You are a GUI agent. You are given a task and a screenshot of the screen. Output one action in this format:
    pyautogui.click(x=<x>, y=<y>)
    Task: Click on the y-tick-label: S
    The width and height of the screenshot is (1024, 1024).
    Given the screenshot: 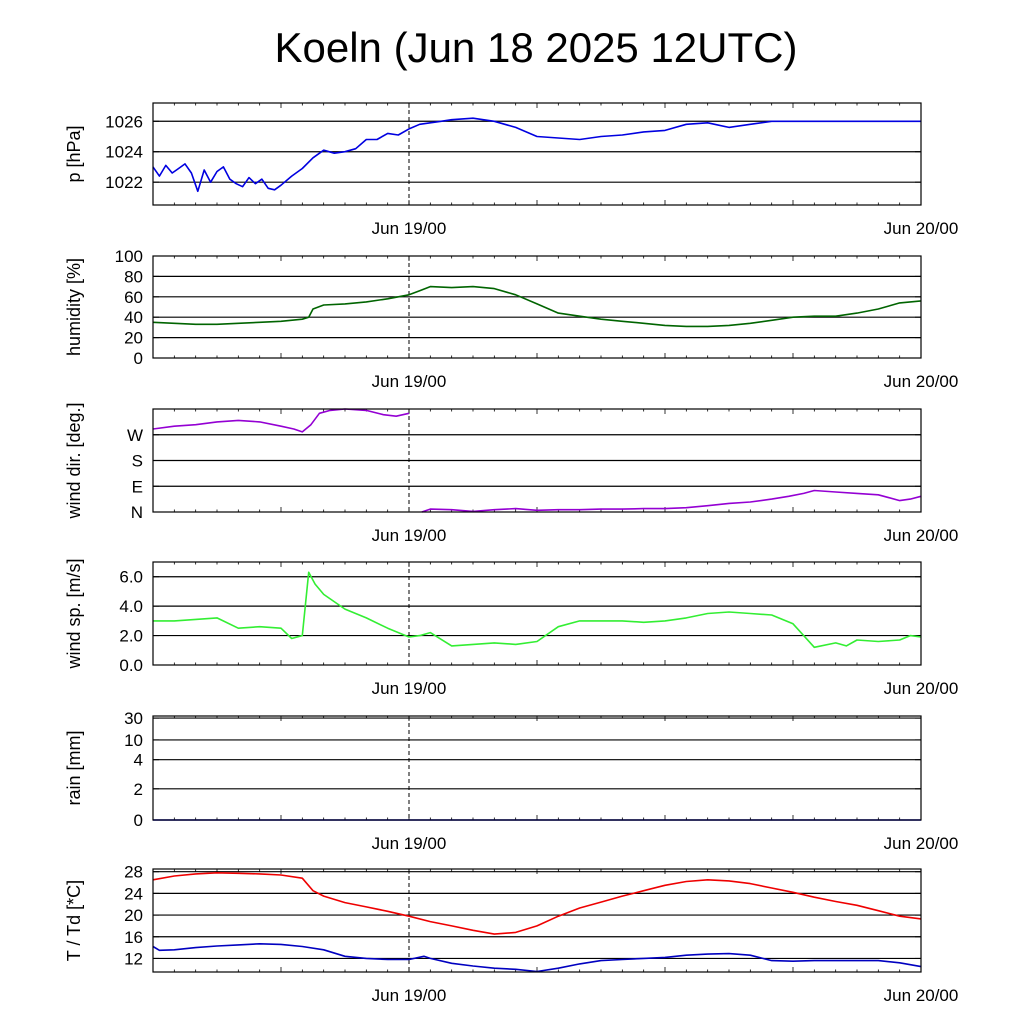 What is the action you would take?
    pyautogui.click(x=137, y=461)
    